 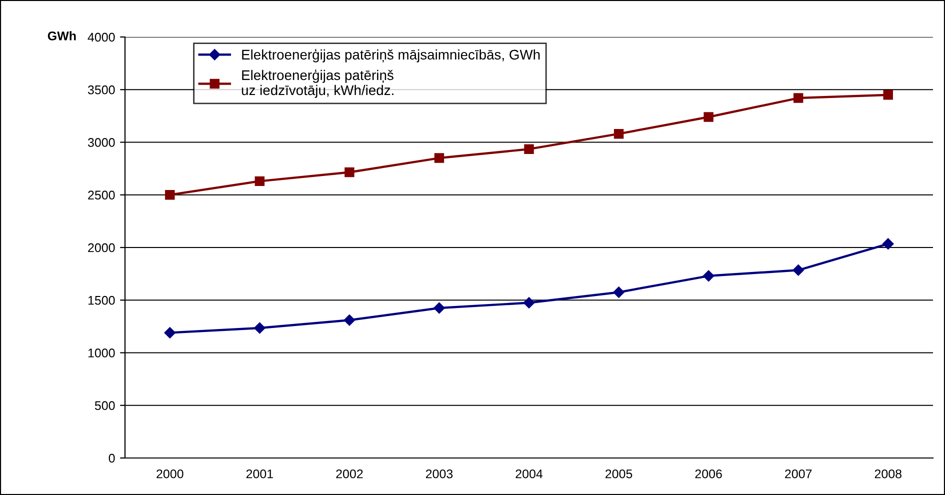 I want to click on y-tick-label: 2500, so click(x=101, y=195).